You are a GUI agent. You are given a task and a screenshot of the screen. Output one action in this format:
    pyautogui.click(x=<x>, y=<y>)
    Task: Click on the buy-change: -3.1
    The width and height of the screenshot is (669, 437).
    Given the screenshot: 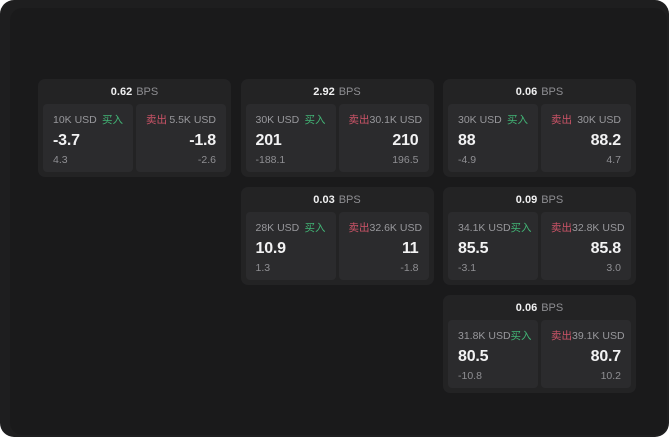 What is the action you would take?
    pyautogui.click(x=467, y=267)
    